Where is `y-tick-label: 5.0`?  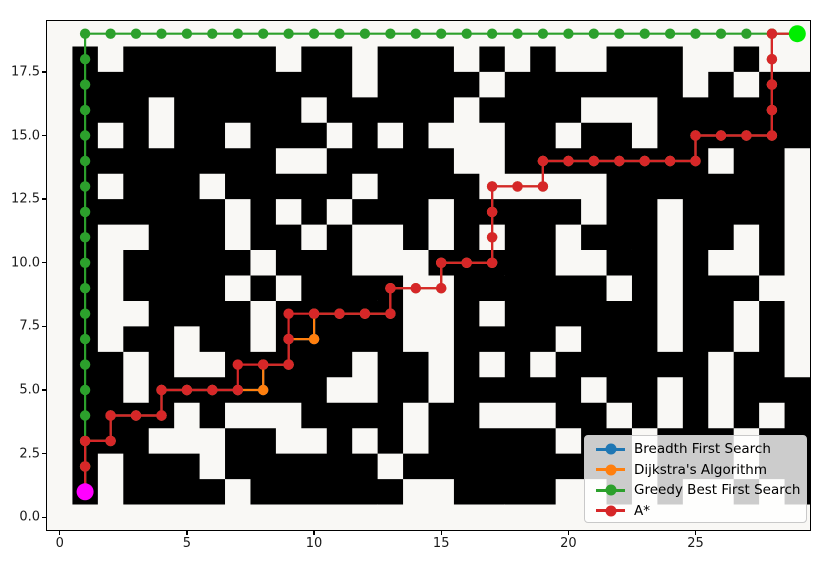
y-tick-label: 5.0 is located at coordinates (29, 390).